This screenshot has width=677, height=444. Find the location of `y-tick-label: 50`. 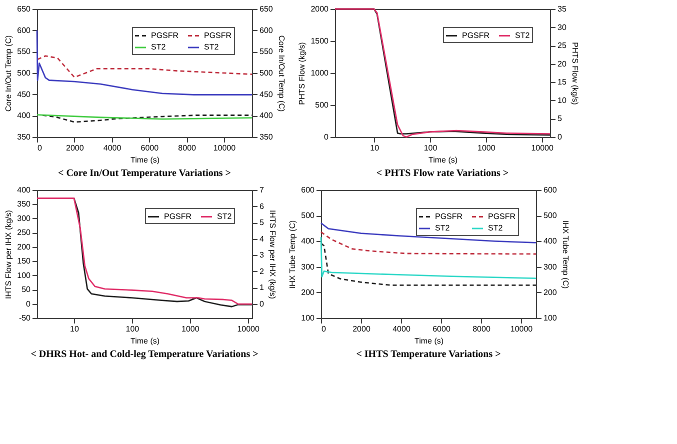

y-tick-label: 50 is located at coordinates (27, 289).